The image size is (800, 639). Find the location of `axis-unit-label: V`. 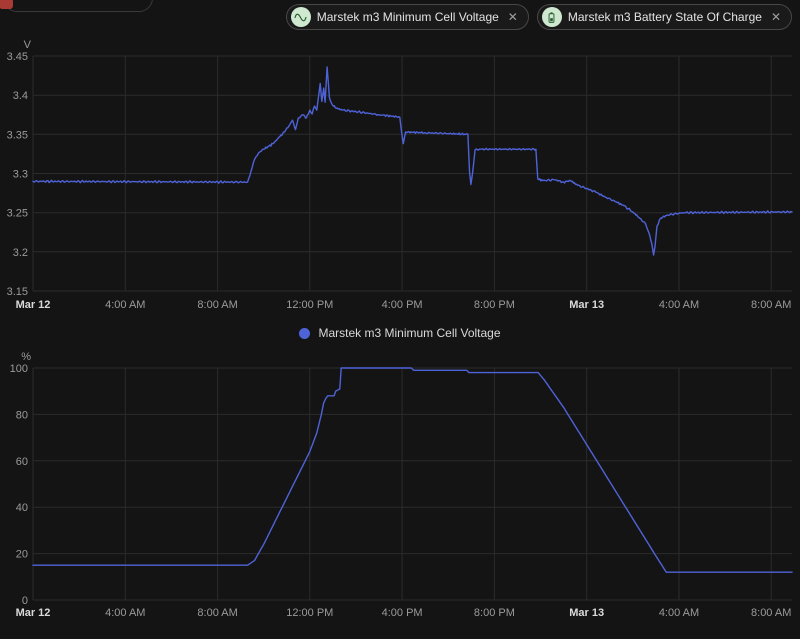

axis-unit-label: V is located at coordinates (28, 45).